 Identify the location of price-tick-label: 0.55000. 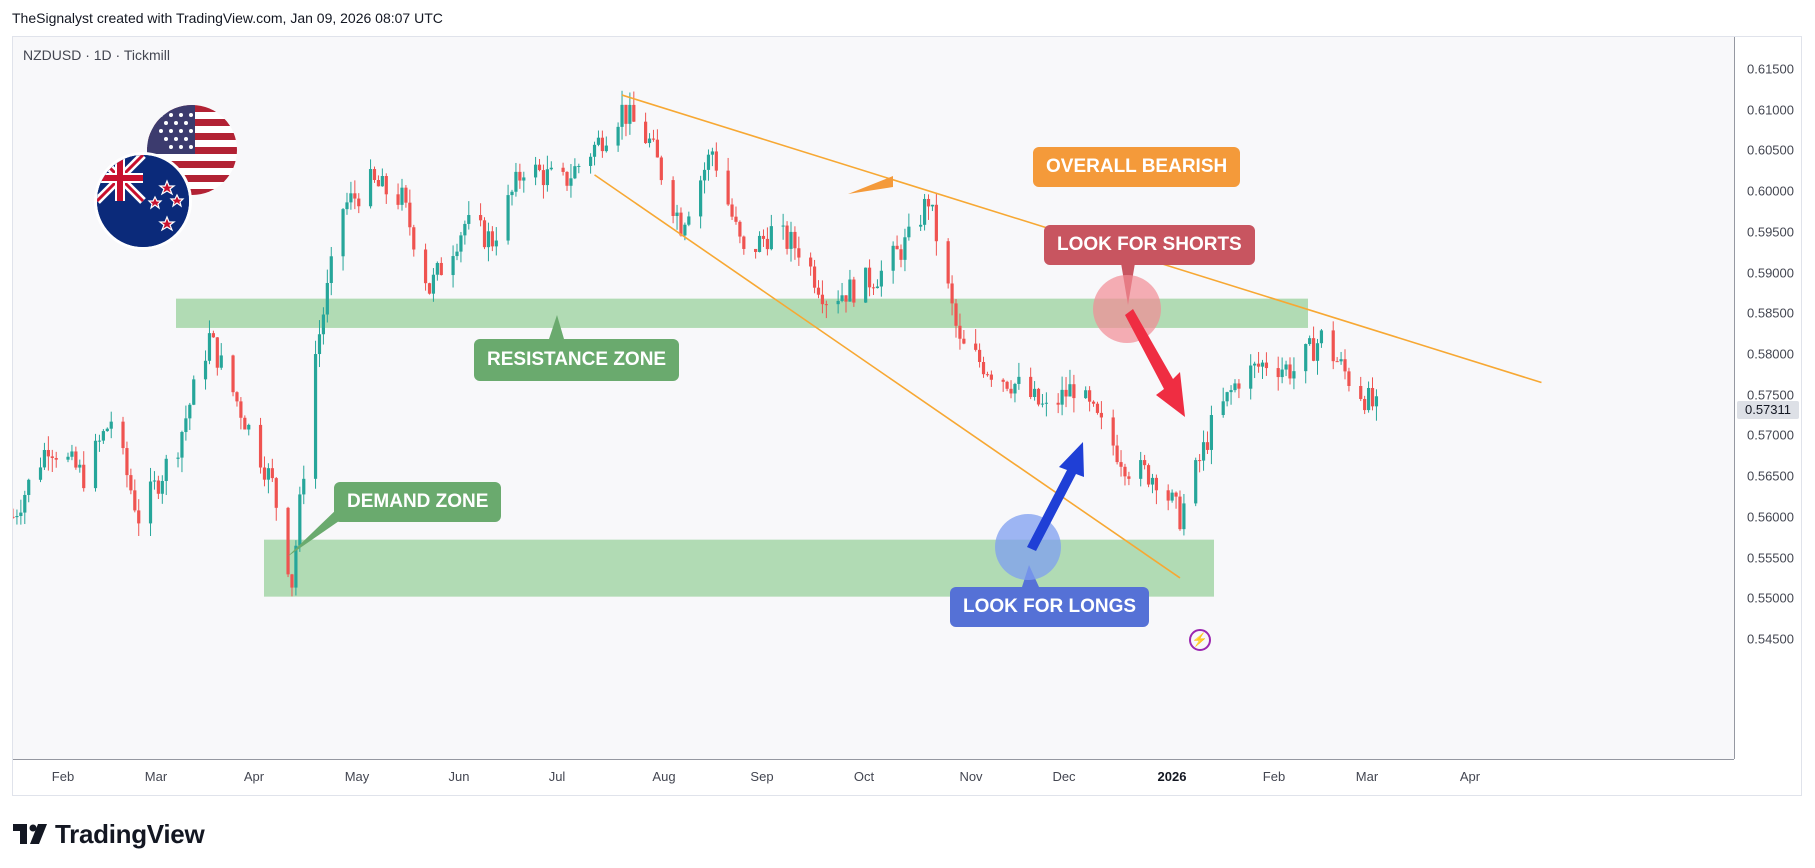
(1770, 598).